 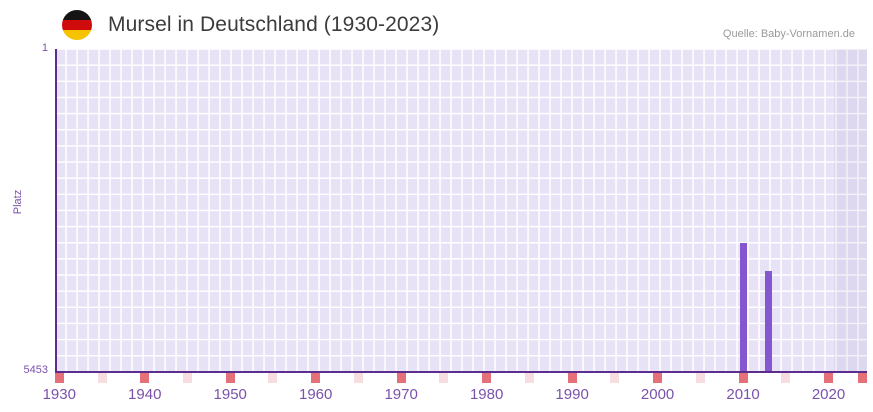 What do you see at coordinates (572, 394) in the screenshot?
I see `x-axis-tick-label: 1990` at bounding box center [572, 394].